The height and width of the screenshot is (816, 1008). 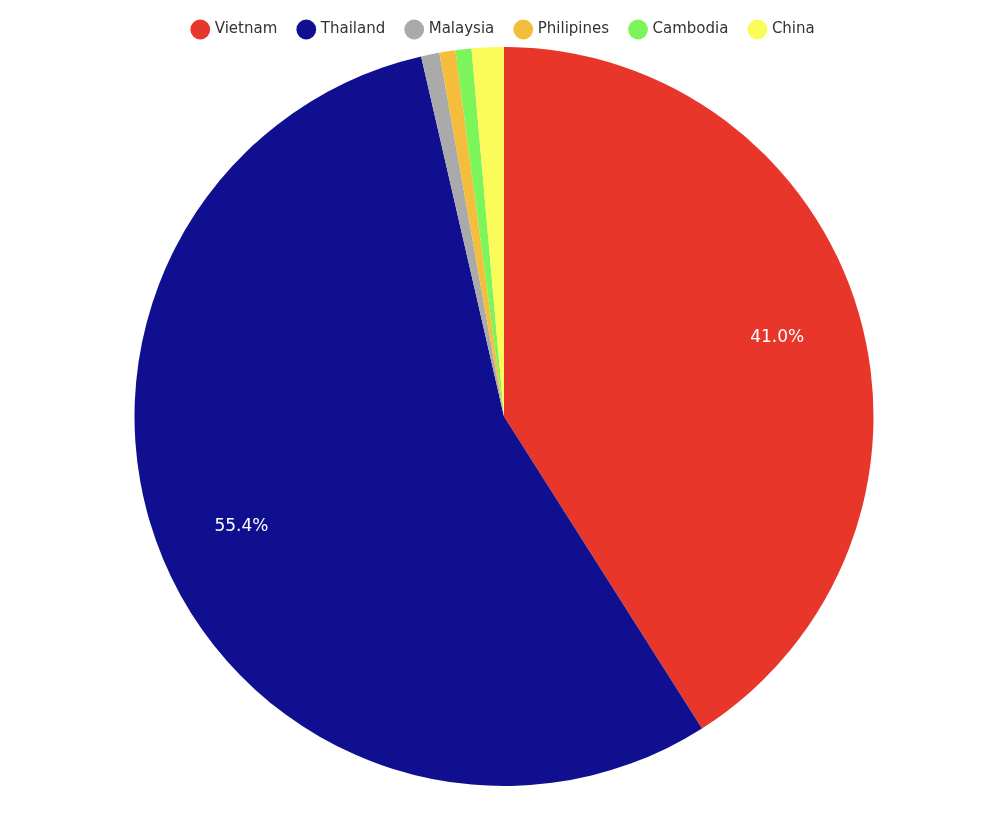 I want to click on legend-label: Vietnam, so click(x=246, y=28).